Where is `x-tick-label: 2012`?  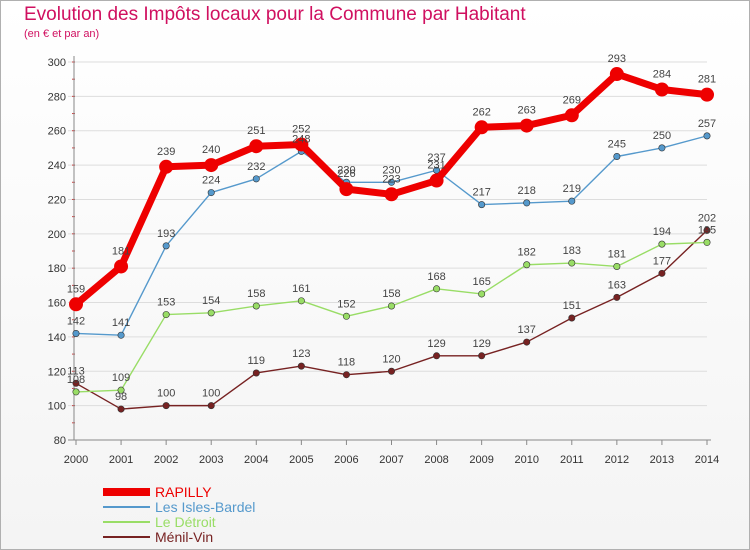 x-tick-label: 2012 is located at coordinates (617, 460).